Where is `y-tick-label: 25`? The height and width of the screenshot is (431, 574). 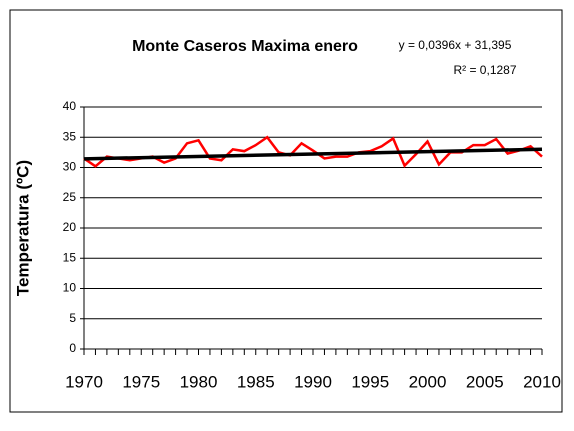 y-tick-label: 25 is located at coordinates (70, 197).